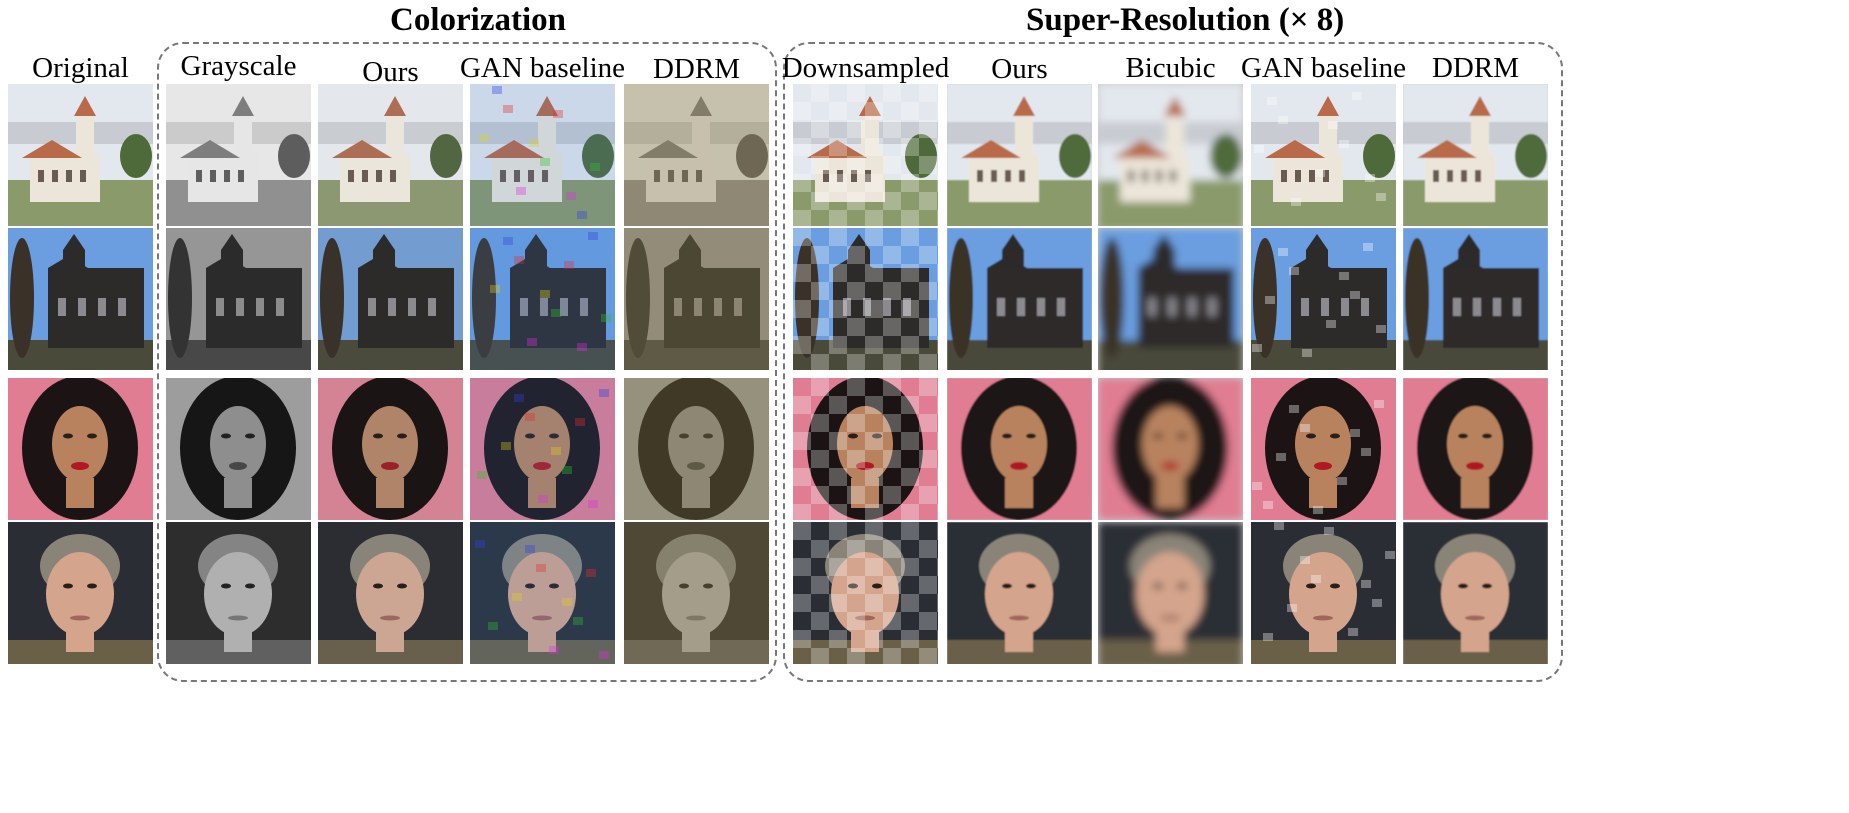 The image size is (1849, 813). I want to click on image-tile-church-dark-col-ddrm, so click(696, 299).